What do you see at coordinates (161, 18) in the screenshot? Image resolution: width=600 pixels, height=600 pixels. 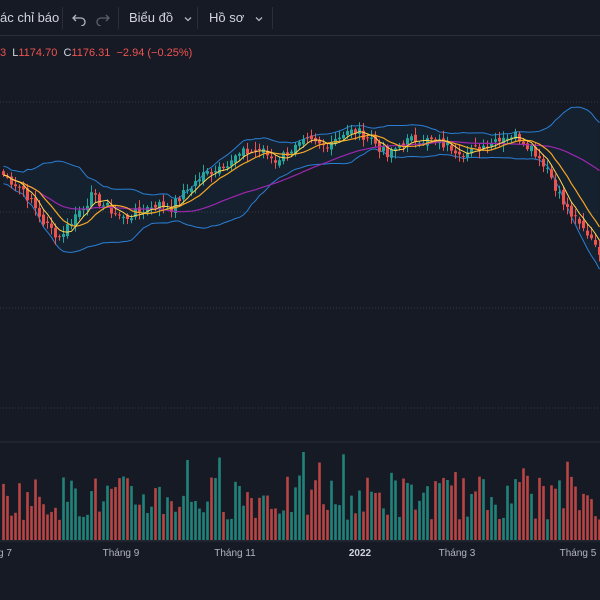 I see `chart-menu-button: Biểu đồ` at bounding box center [161, 18].